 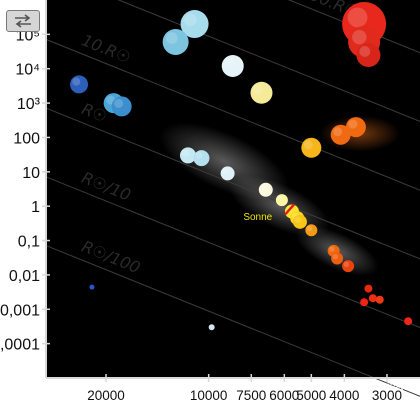 I want to click on x-tick-label: 4000, so click(x=344, y=395).